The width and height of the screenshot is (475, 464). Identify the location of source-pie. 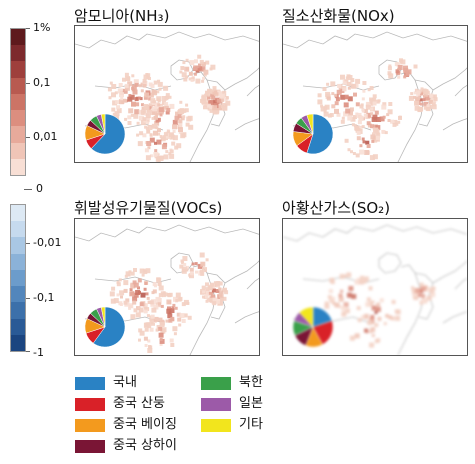
(105, 327).